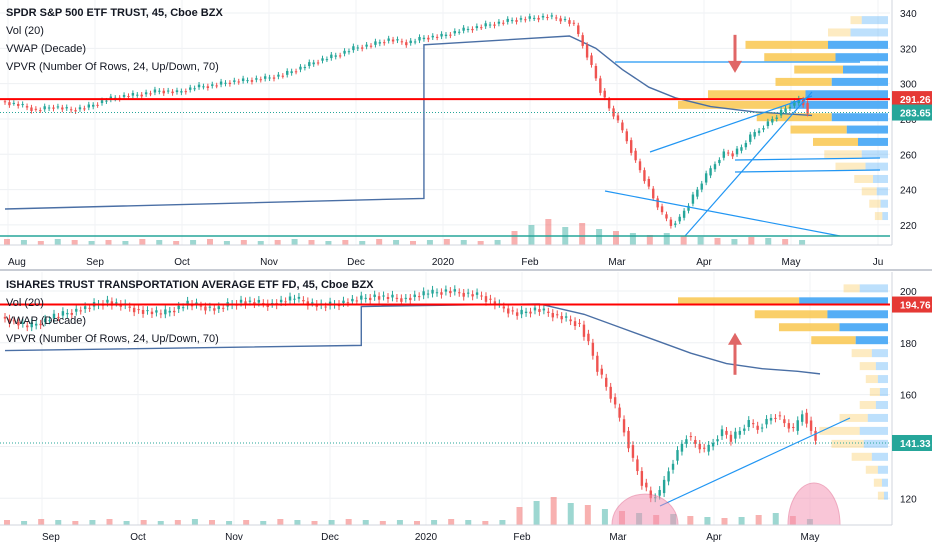 This screenshot has height=550, width=932. What do you see at coordinates (912, 99) in the screenshot?
I see `price-tag-bg` at bounding box center [912, 99].